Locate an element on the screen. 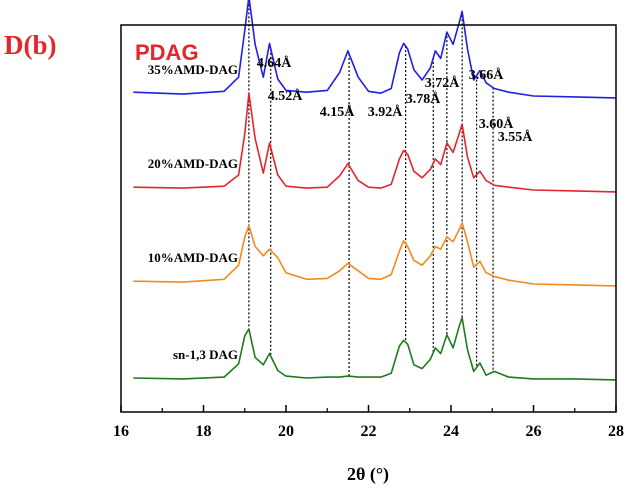  x-axis-ticks is located at coordinates (368, 408).